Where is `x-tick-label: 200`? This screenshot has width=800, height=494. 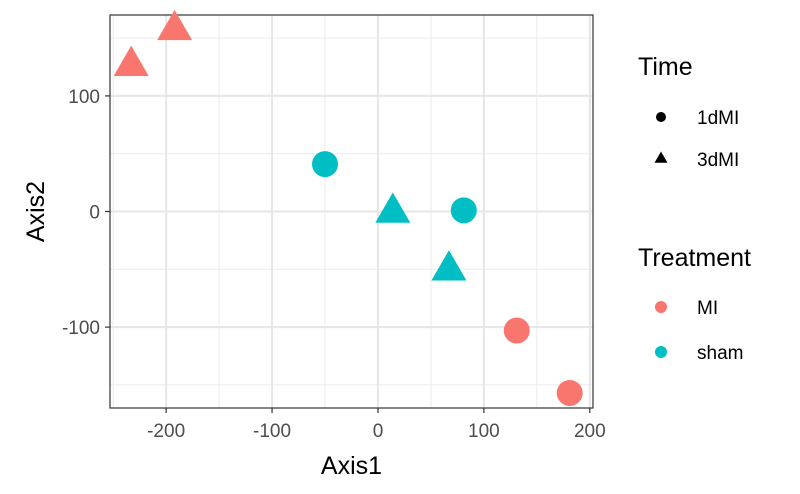
x-tick-label: 200 is located at coordinates (590, 431).